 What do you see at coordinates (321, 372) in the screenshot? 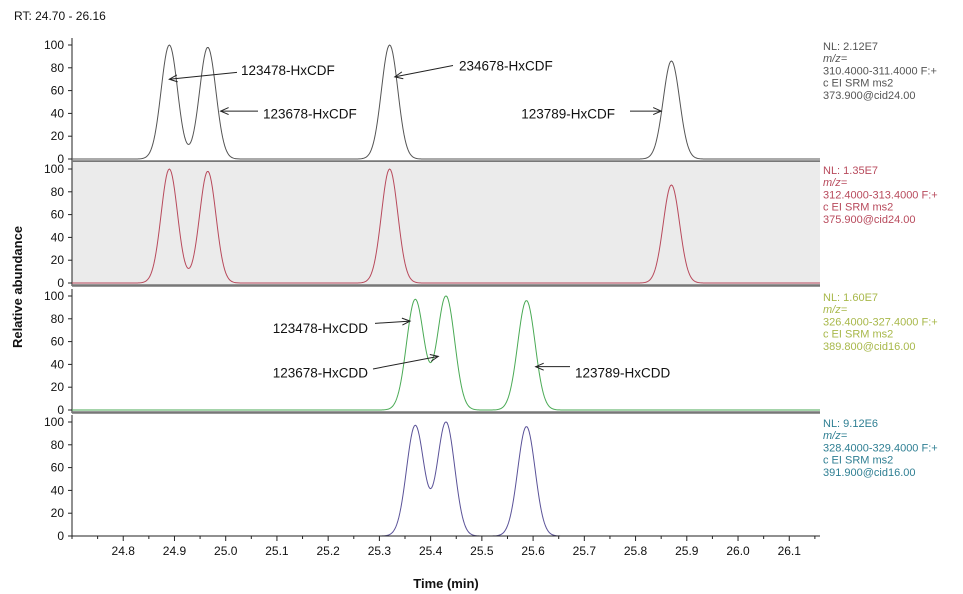
I see `peak-annotation-label: 123678-HxCDD` at bounding box center [321, 372].